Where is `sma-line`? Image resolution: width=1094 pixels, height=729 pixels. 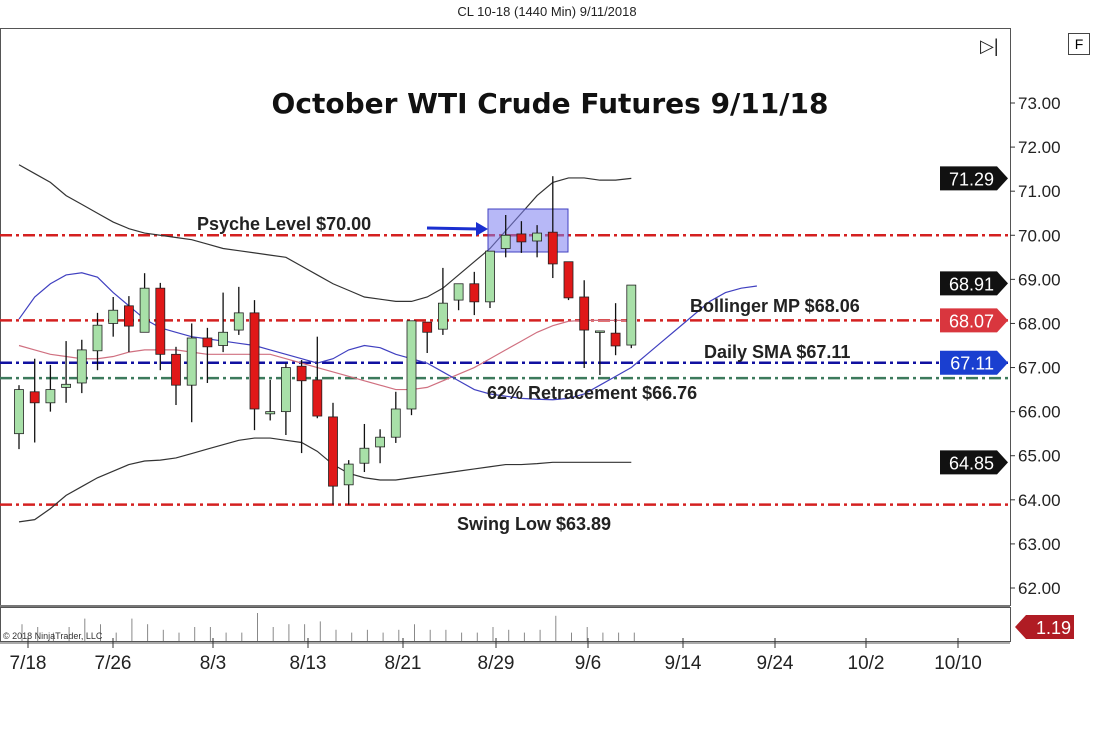 sma-line is located at coordinates (387, 336).